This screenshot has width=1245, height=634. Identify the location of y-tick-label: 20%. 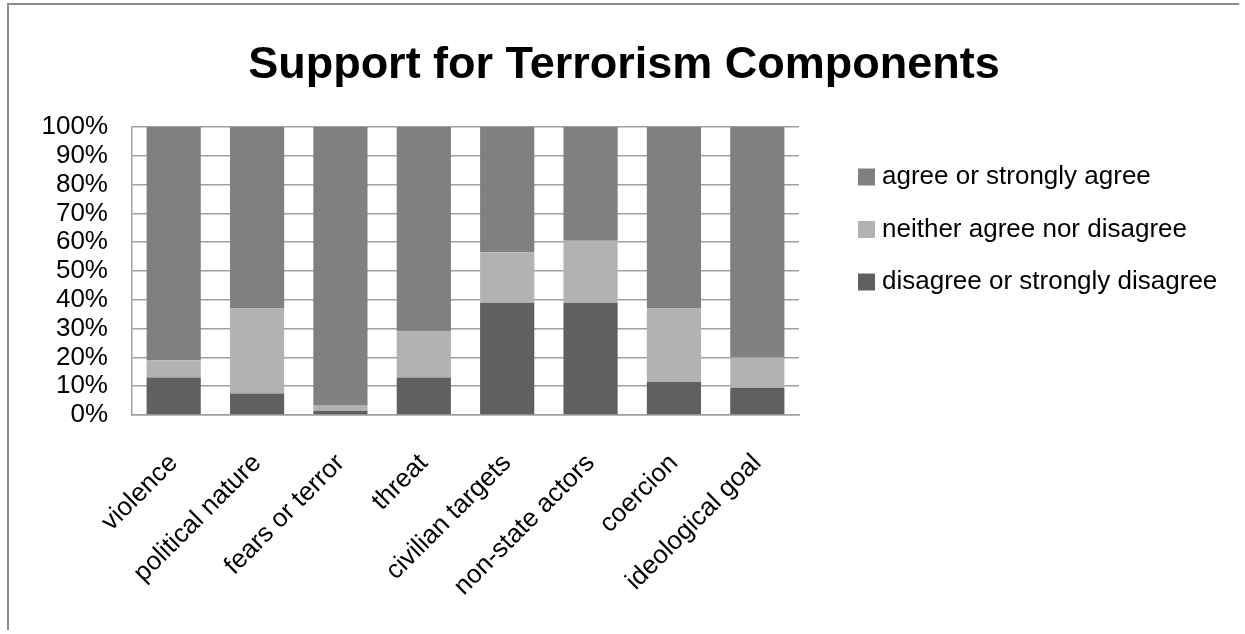
(81, 355).